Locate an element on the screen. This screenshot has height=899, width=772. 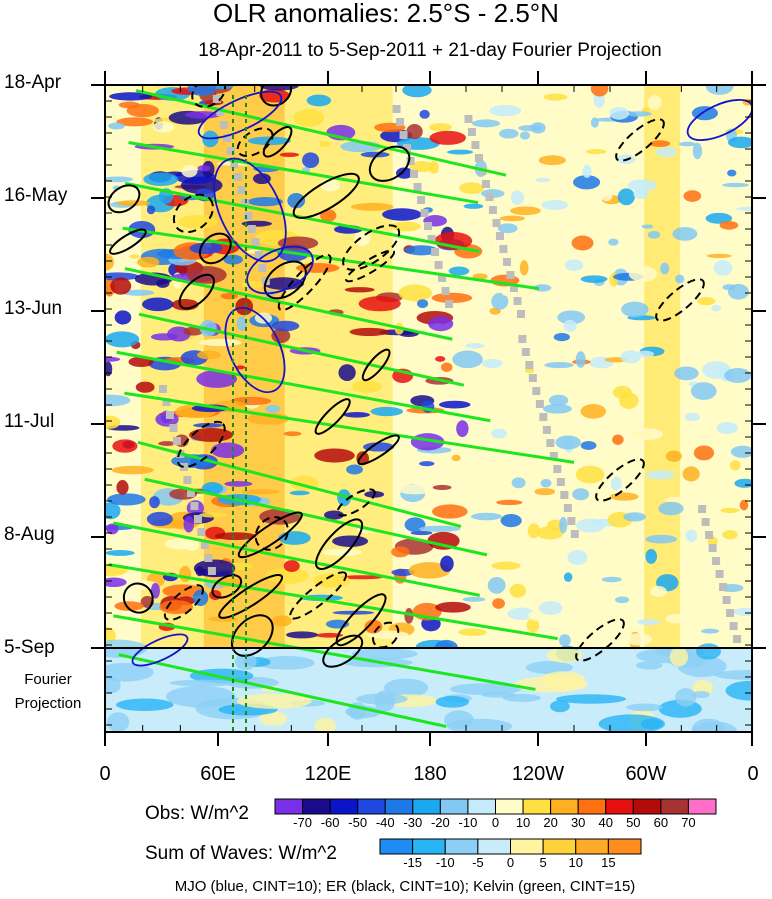
x-tick-label: 0 is located at coordinates (105, 774).